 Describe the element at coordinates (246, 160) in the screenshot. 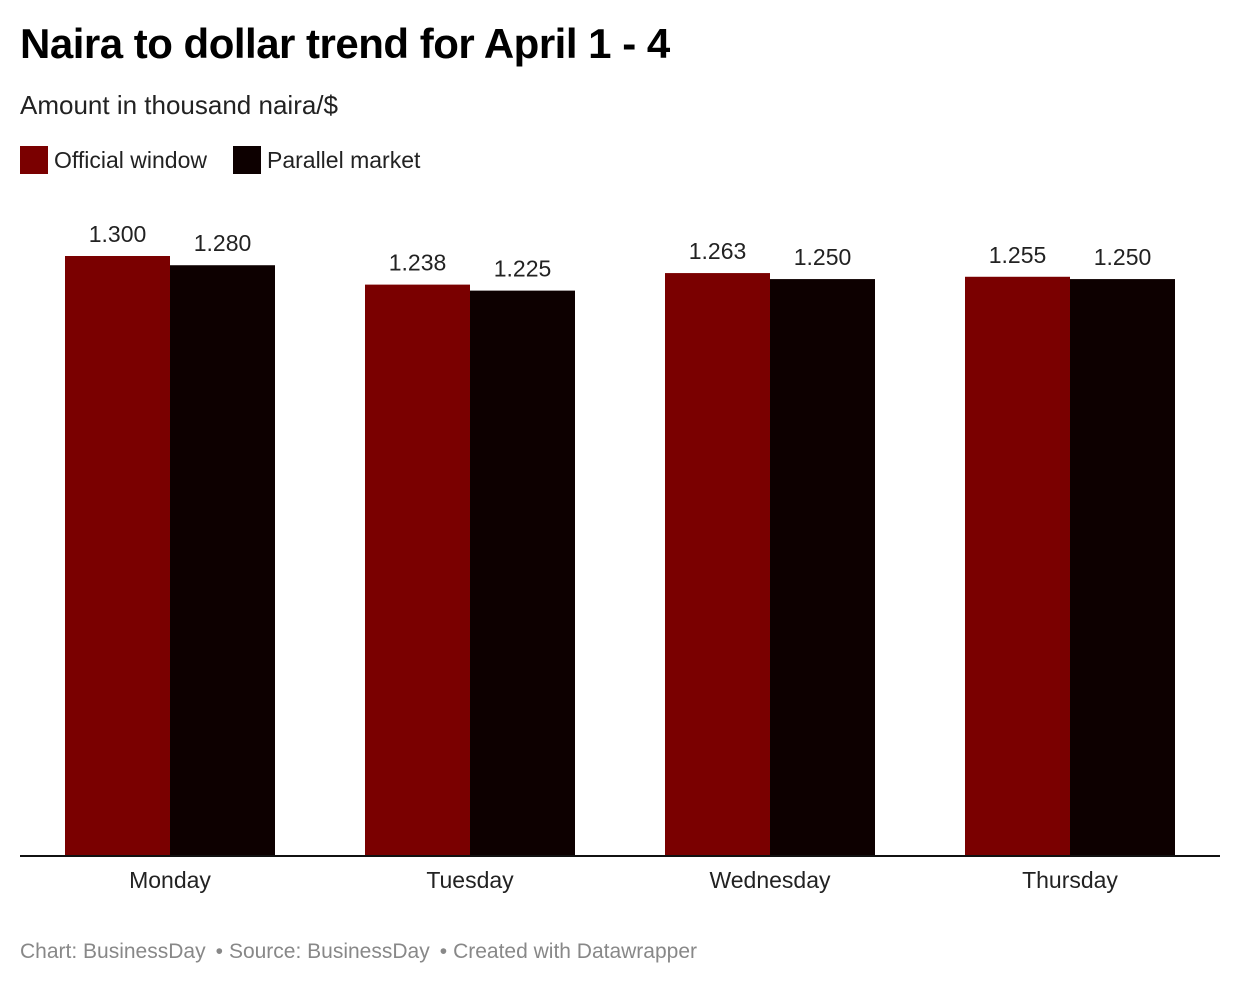

I see `legend-swatch-parallel-market` at that location.